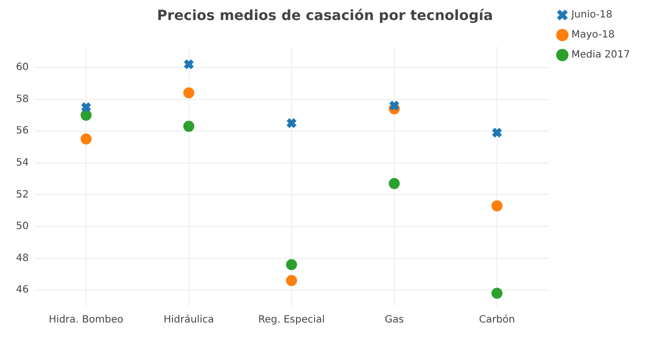 This screenshot has width=650, height=344. Describe the element at coordinates (22, 68) in the screenshot. I see `y-tick-label: 60` at that location.